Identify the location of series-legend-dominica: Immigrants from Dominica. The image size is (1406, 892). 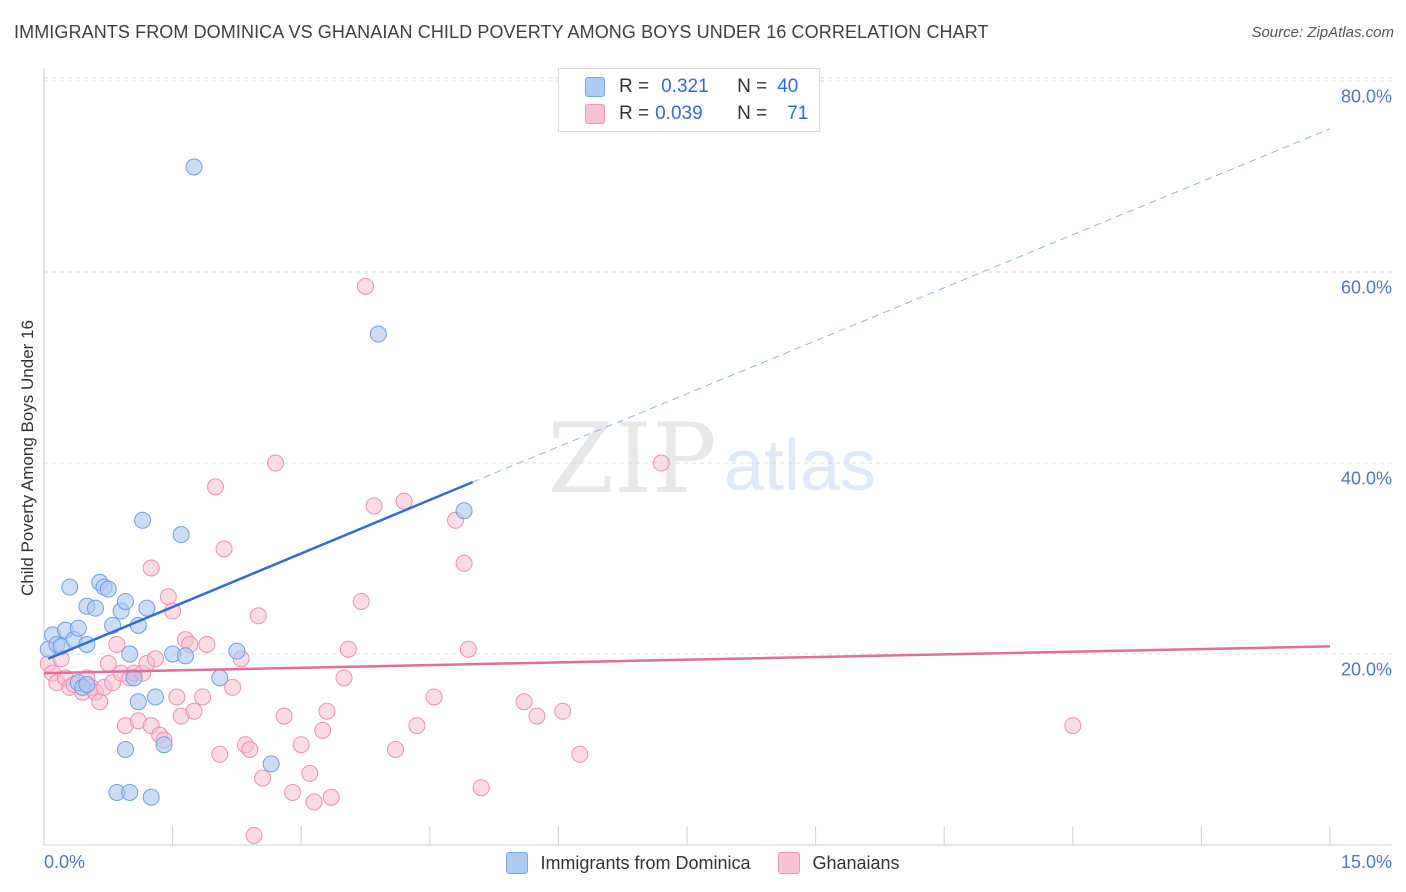
(628, 863).